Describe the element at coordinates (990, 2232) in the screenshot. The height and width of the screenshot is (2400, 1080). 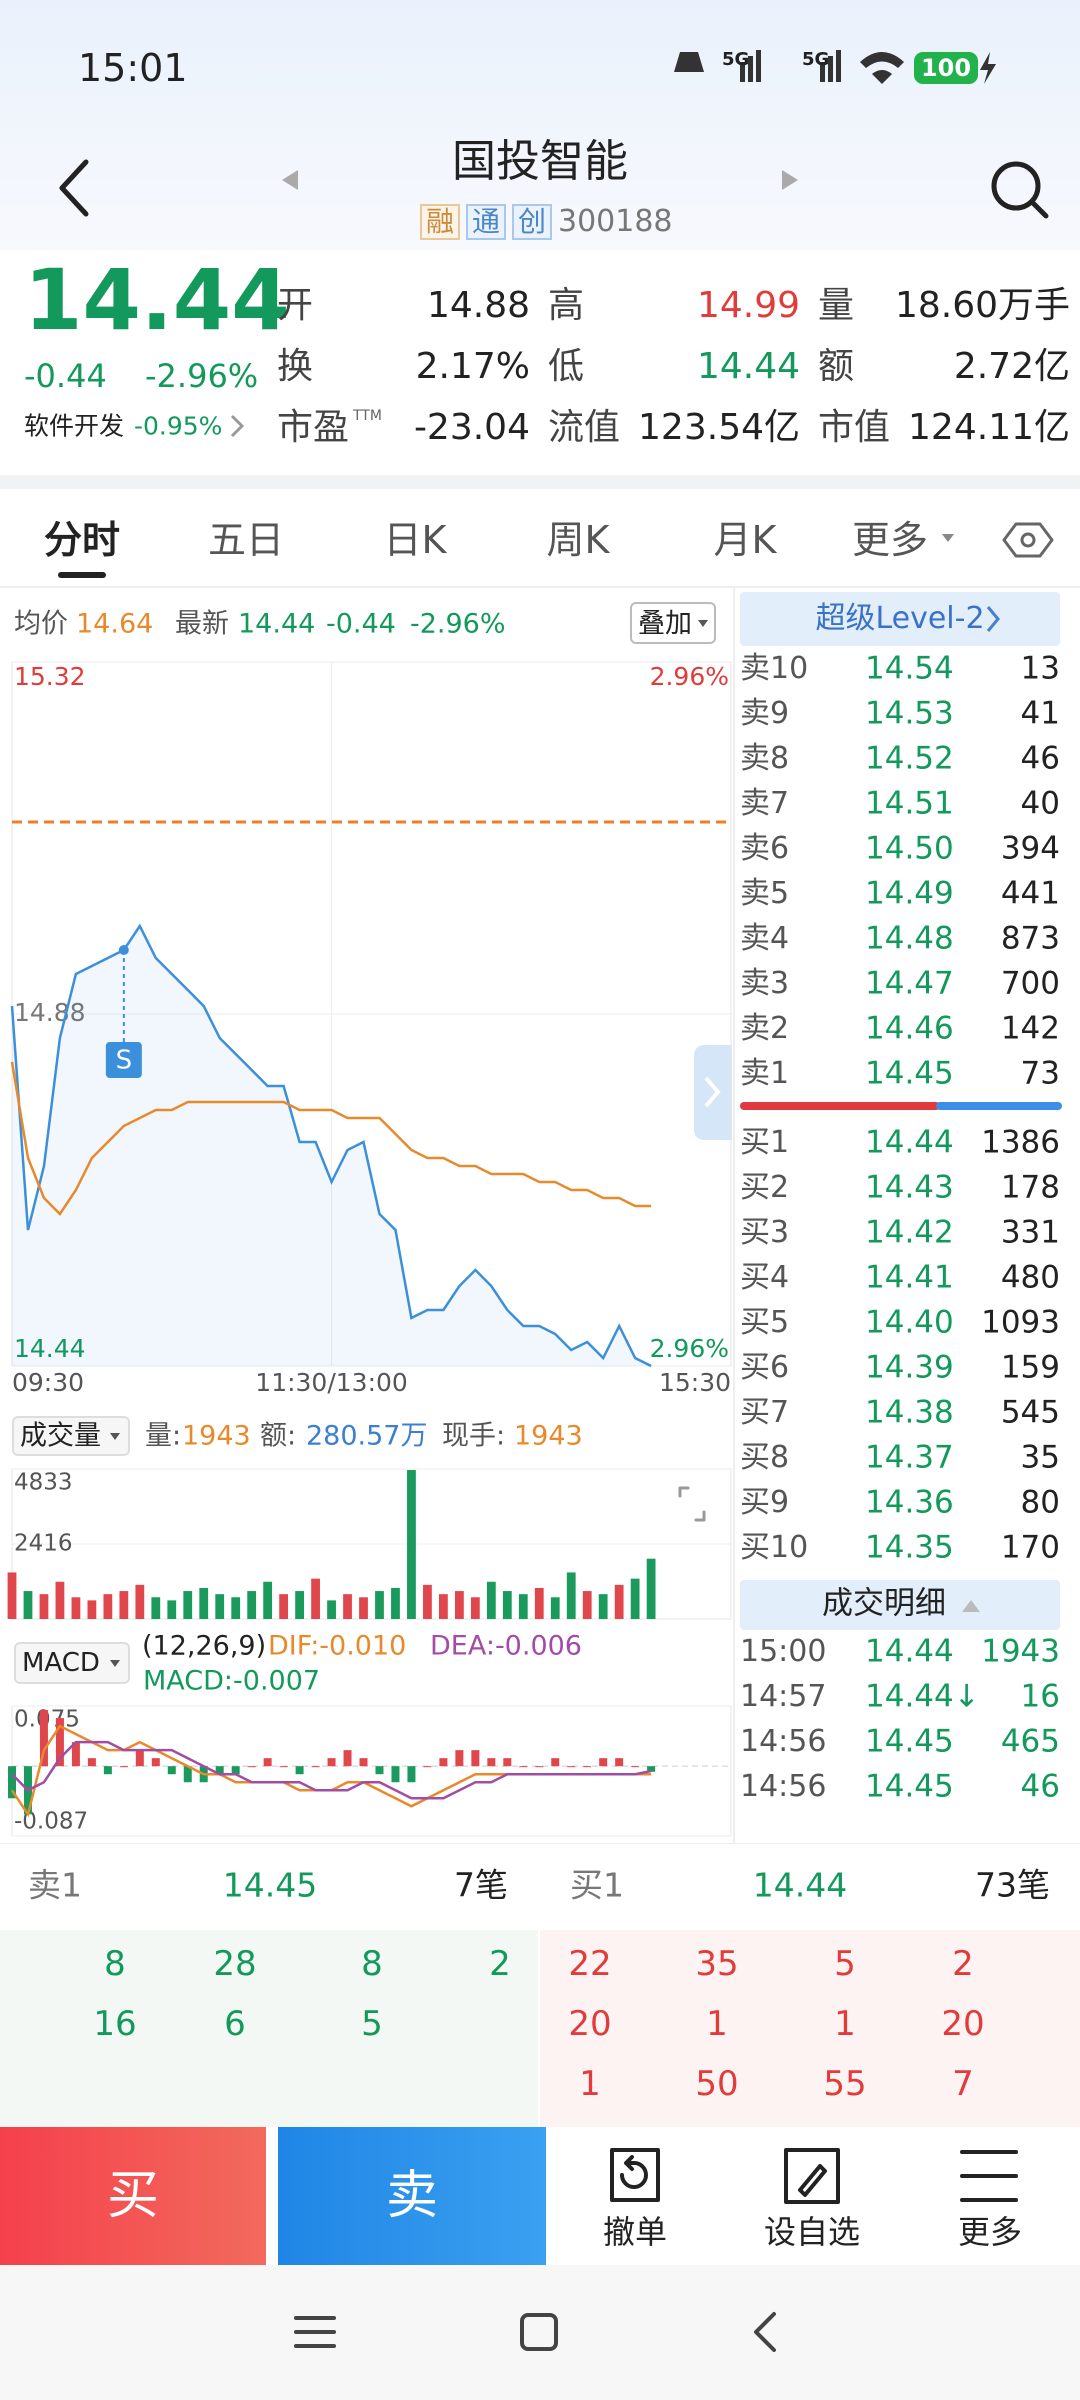
I see `action-label: 更多` at that location.